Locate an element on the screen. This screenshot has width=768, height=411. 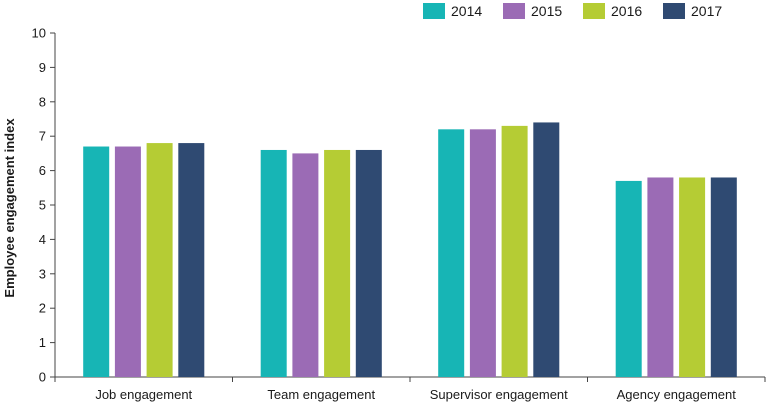
y-tick-label: 9 is located at coordinates (42, 67).